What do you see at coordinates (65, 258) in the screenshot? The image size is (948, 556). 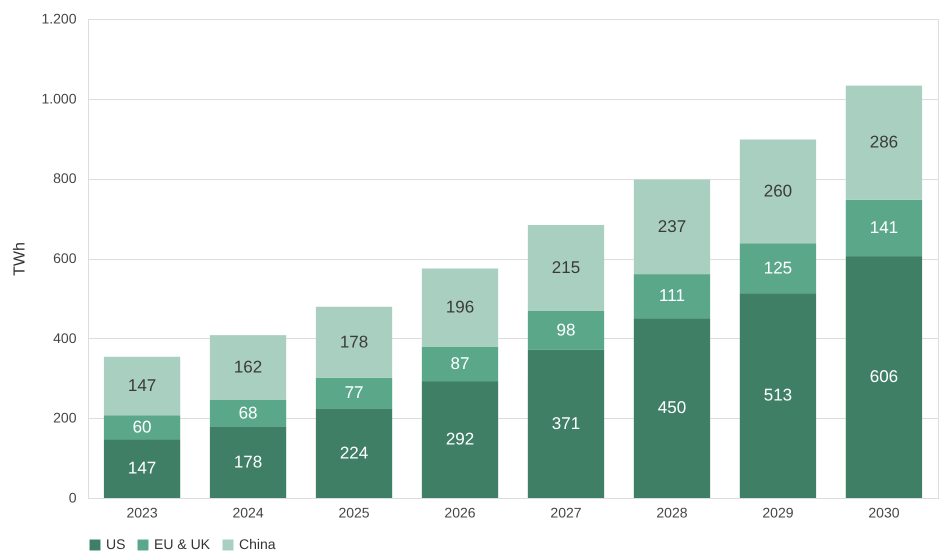 I see `y-tick-label: 600` at bounding box center [65, 258].